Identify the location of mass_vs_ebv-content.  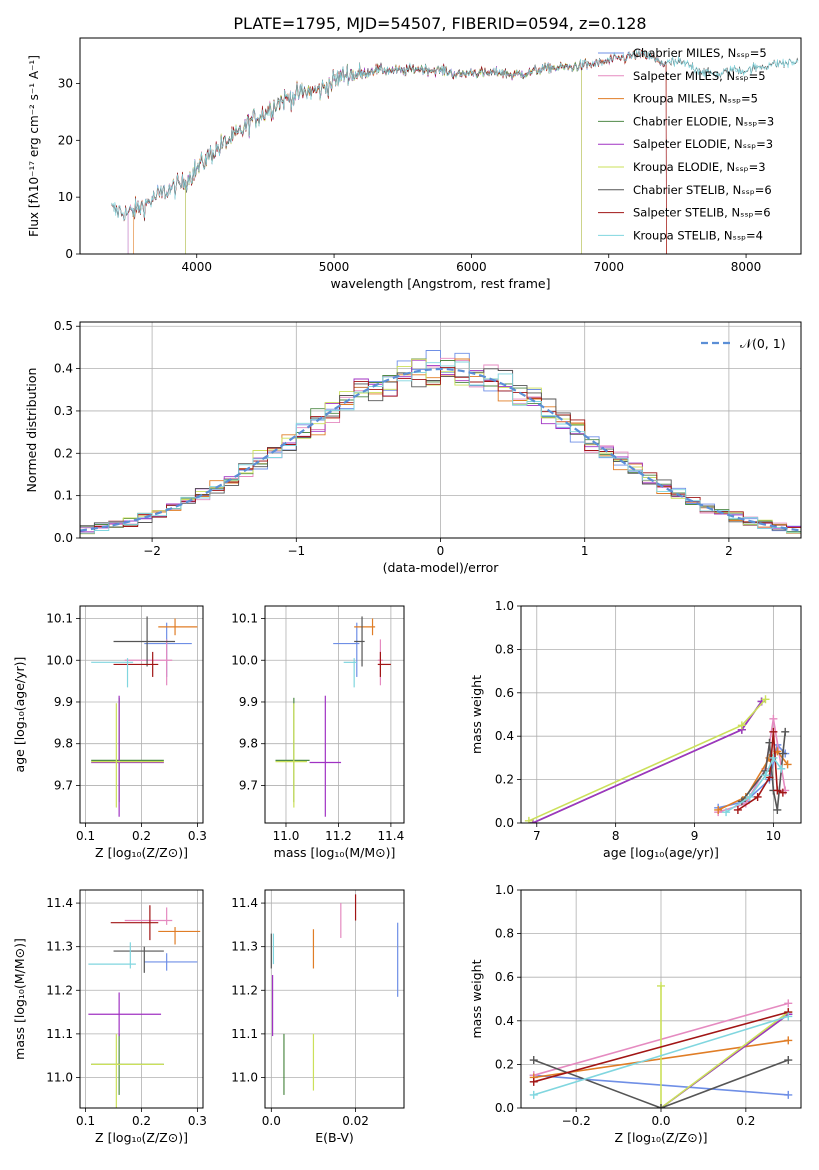
(334, 994).